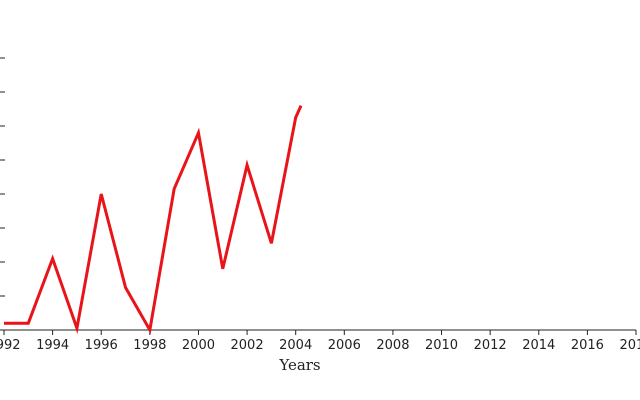 The image size is (640, 400). I want to click on x-tick-label: 2002, so click(247, 345).